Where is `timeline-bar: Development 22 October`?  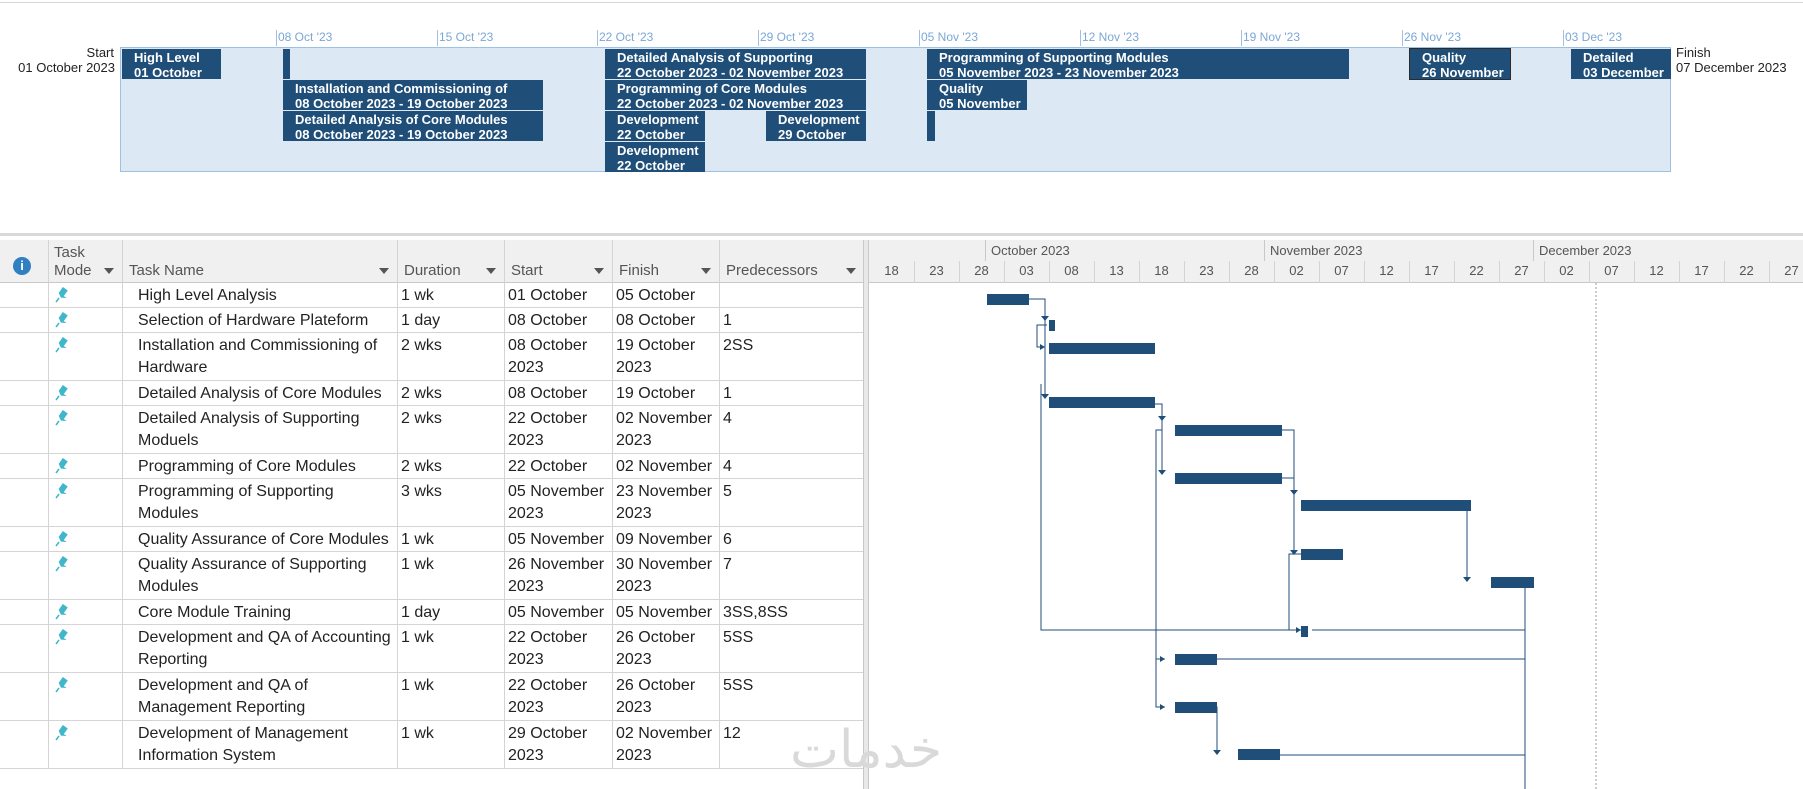
timeline-bar: Development 22 October is located at coordinates (655, 157).